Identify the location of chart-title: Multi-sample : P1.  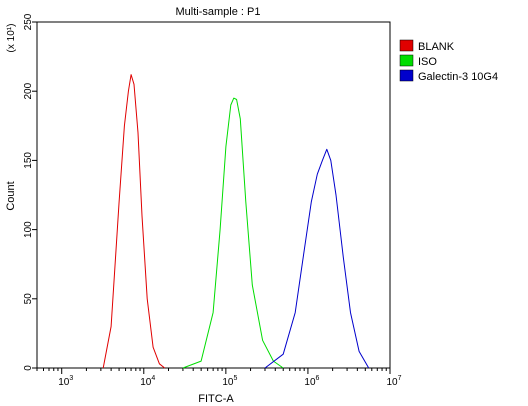
(218, 12).